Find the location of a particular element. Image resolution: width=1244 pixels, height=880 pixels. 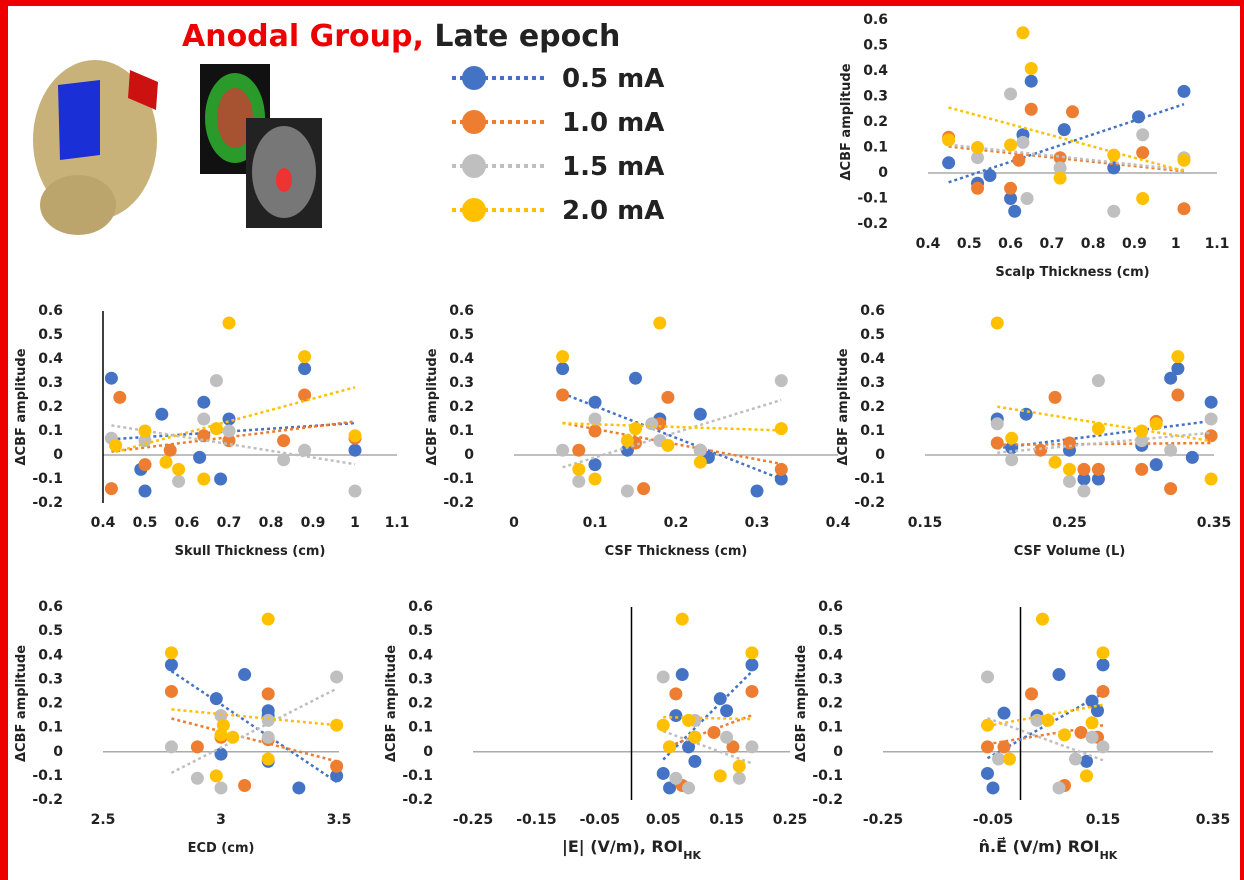

y-tick-label: 0.1 is located at coordinates (461, 431).